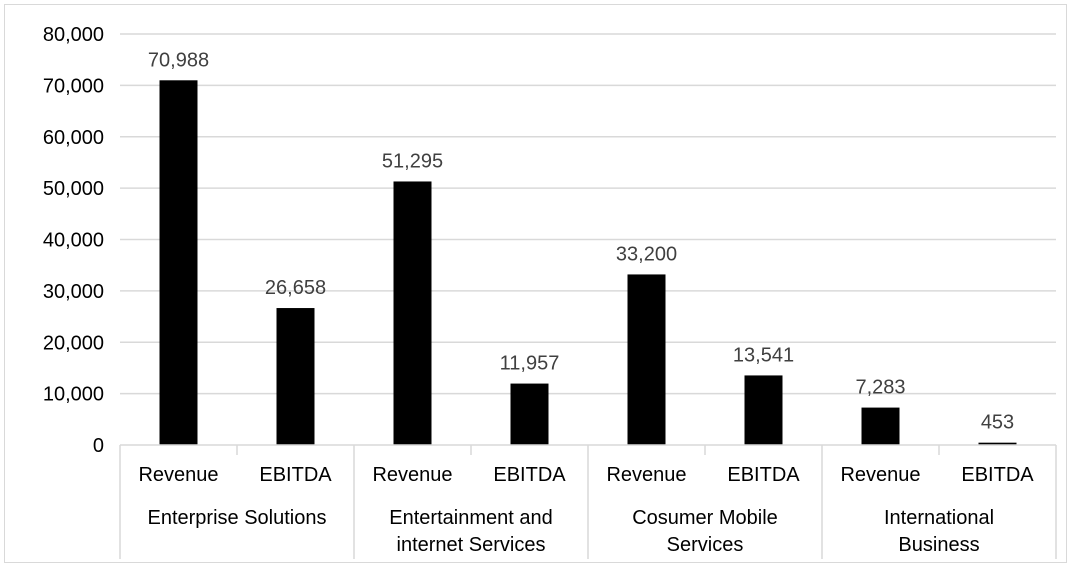  What do you see at coordinates (295, 288) in the screenshot?
I see `data-label: 26,658` at bounding box center [295, 288].